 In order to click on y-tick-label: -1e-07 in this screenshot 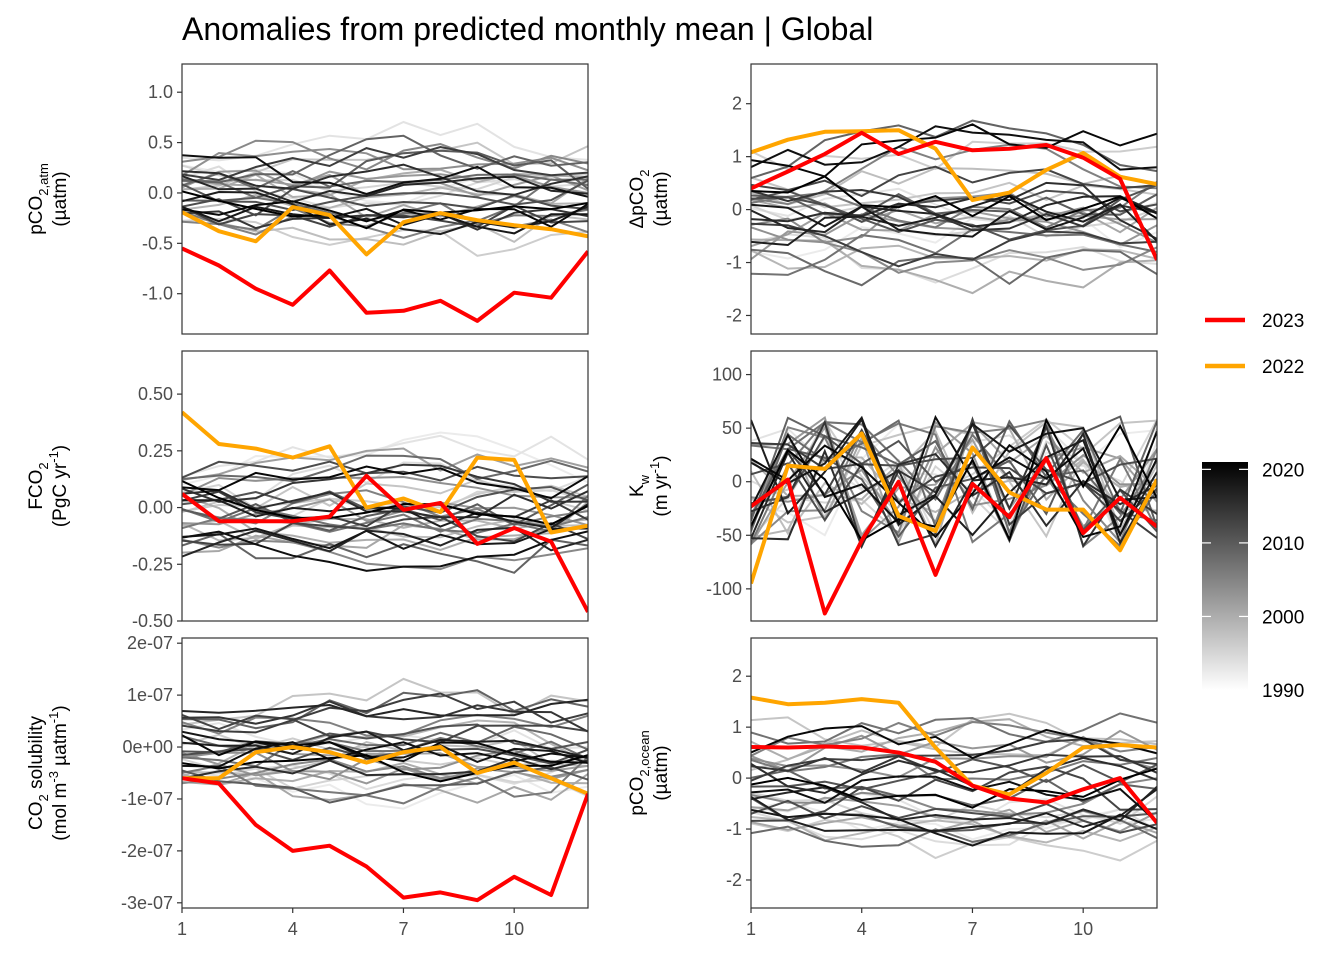, I will do `click(147, 799)`.